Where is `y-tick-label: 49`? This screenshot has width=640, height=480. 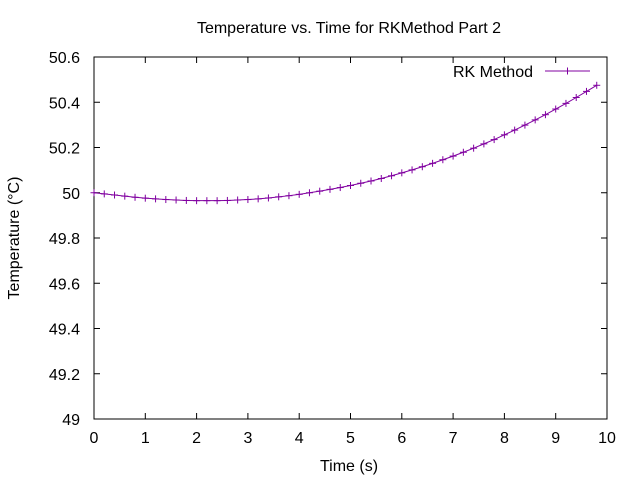
y-tick-label: 49 is located at coordinates (71, 420).